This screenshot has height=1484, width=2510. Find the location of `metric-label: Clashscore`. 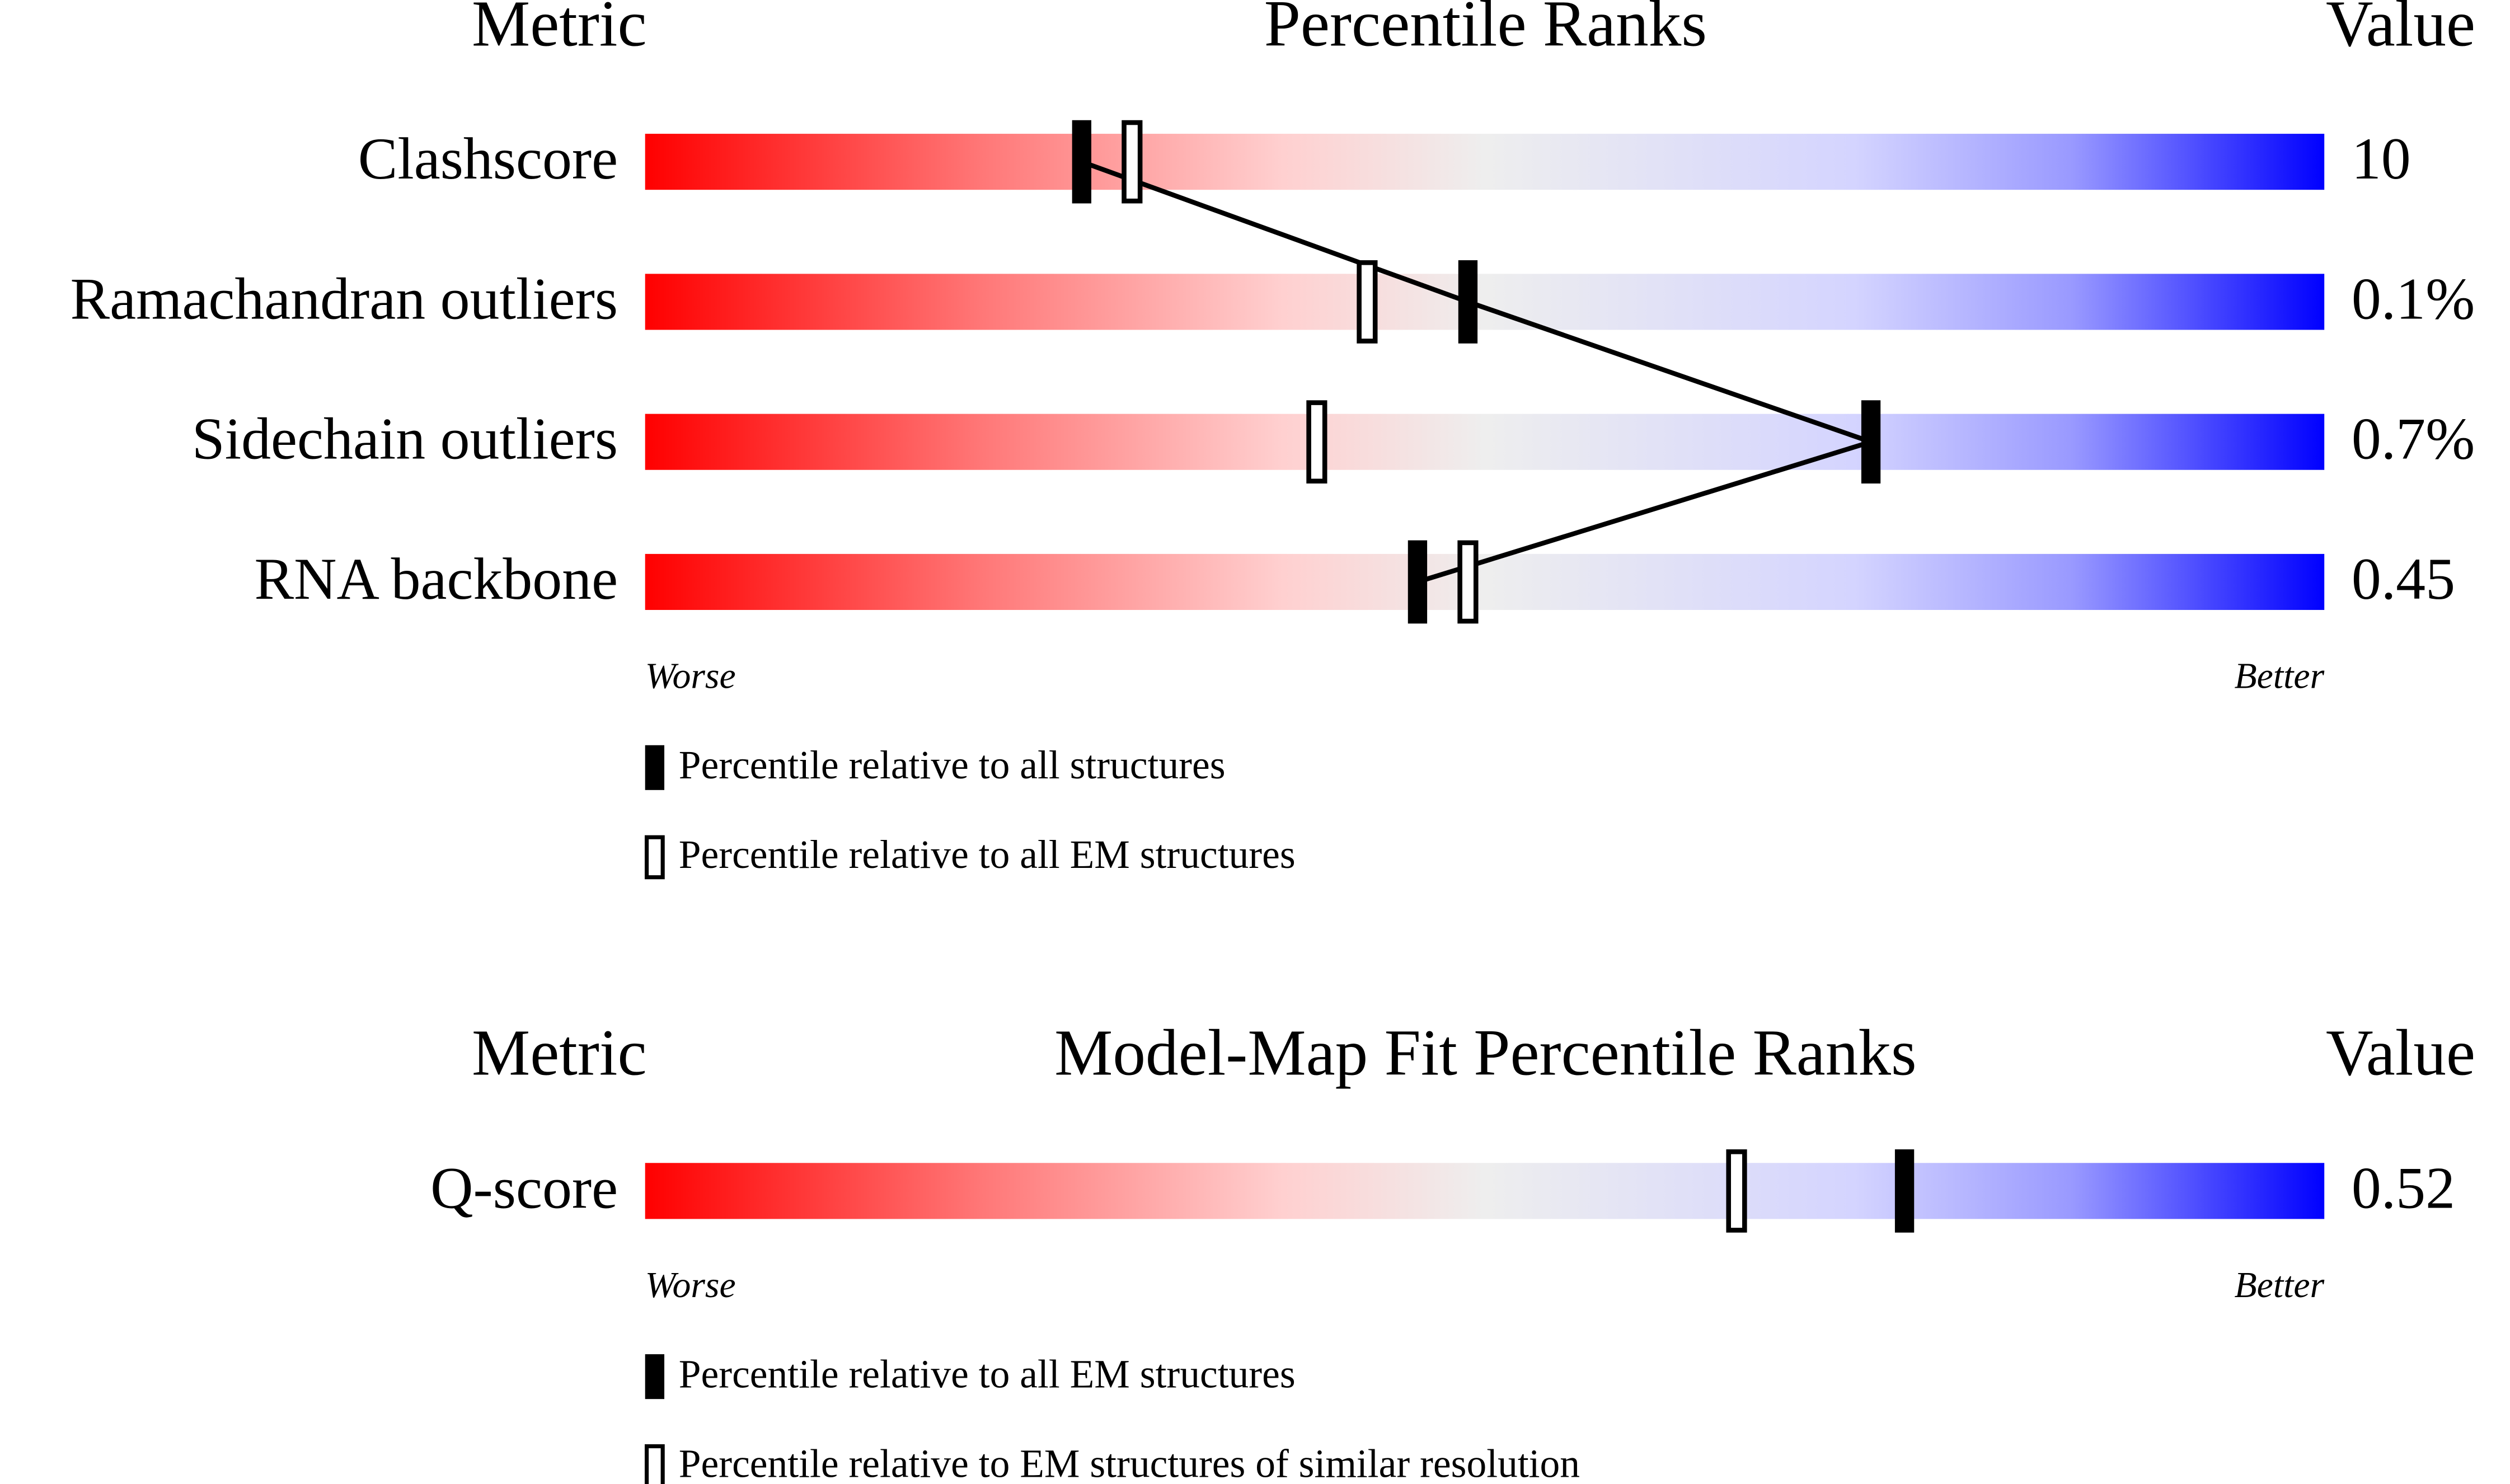

metric-label: Clashscore is located at coordinates (488, 158).